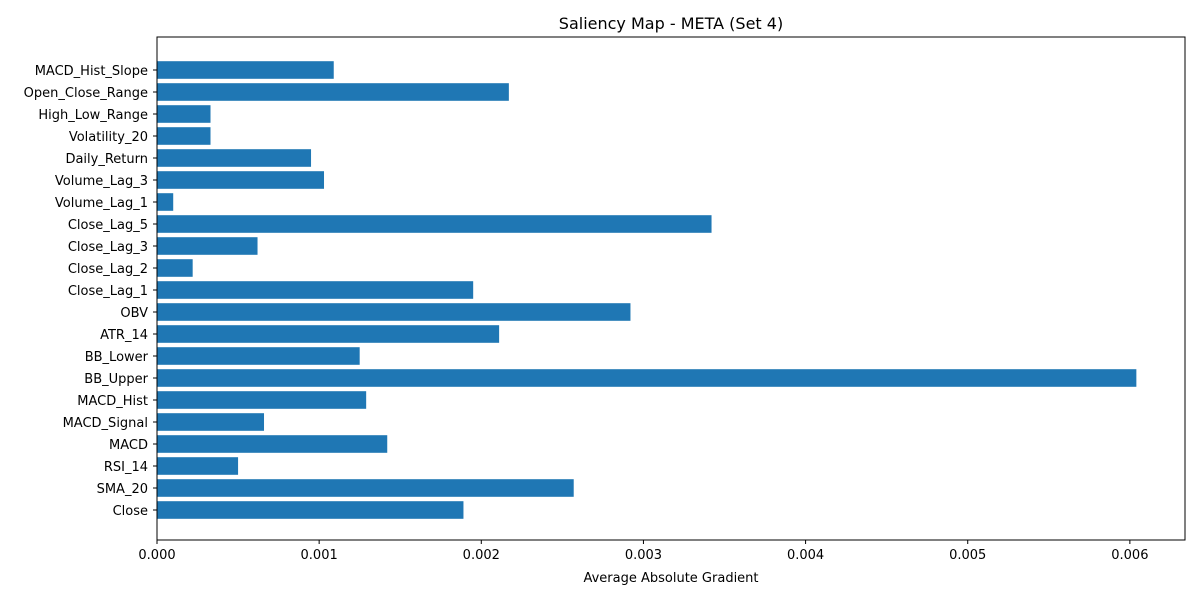 This screenshot has width=1200, height=600. What do you see at coordinates (1129, 555) in the screenshot?
I see `x-tick-label: 0.006` at bounding box center [1129, 555].